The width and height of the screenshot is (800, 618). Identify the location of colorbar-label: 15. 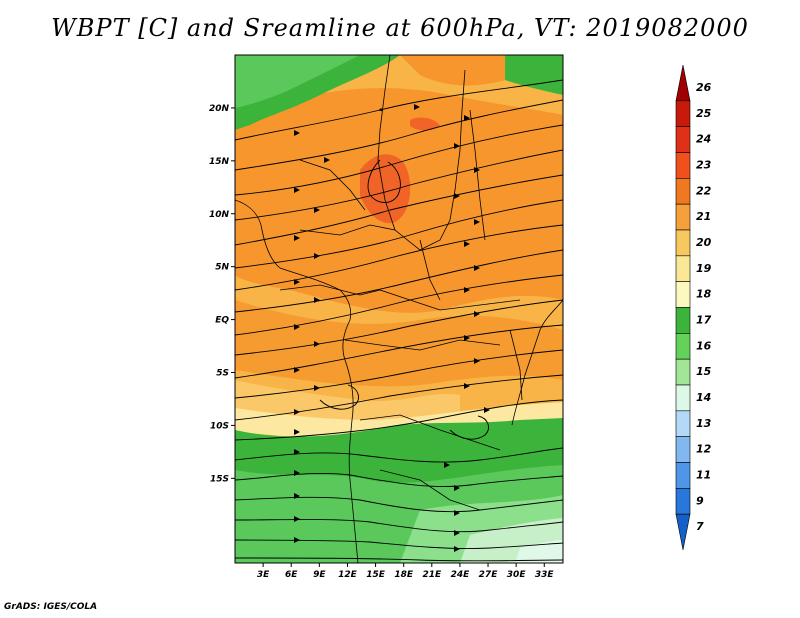
(704, 371).